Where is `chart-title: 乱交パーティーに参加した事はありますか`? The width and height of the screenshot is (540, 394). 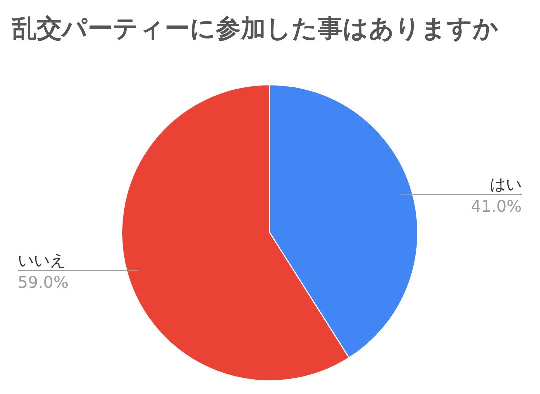
chart-title: 乱交パーティーに参加した事はありますか is located at coordinates (256, 29).